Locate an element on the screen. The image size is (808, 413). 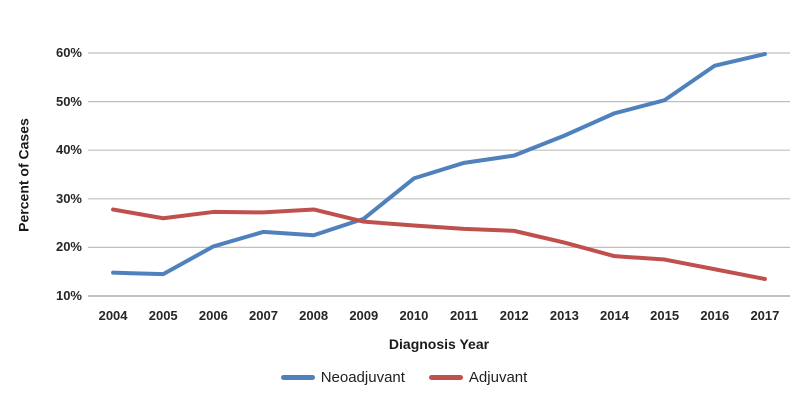
legend-item-neoadjuvant: Neoadjuvant is located at coordinates (342, 377).